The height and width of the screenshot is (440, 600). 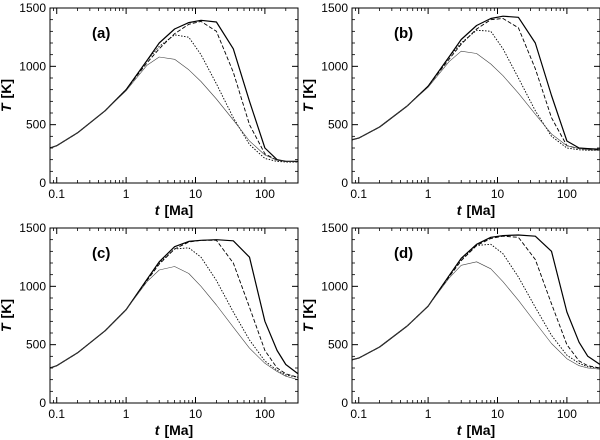 I want to click on panel-label: (a), so click(x=101, y=33).